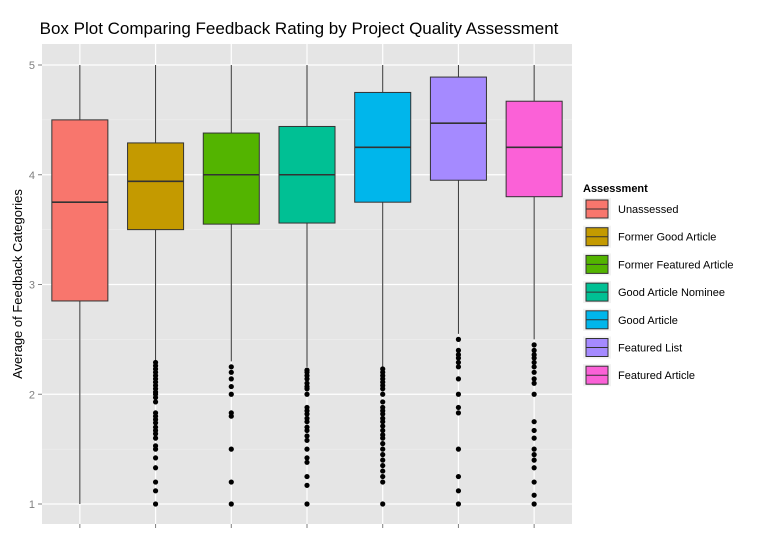 This screenshot has height=544, width=768. I want to click on y-tick-label: 5, so click(32, 66).